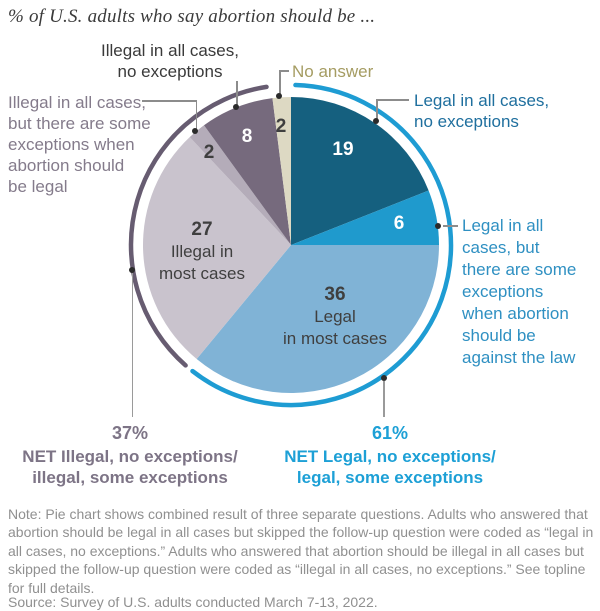  Describe the element at coordinates (281, 126) in the screenshot. I see `slice-value-no-answer: 2` at that location.